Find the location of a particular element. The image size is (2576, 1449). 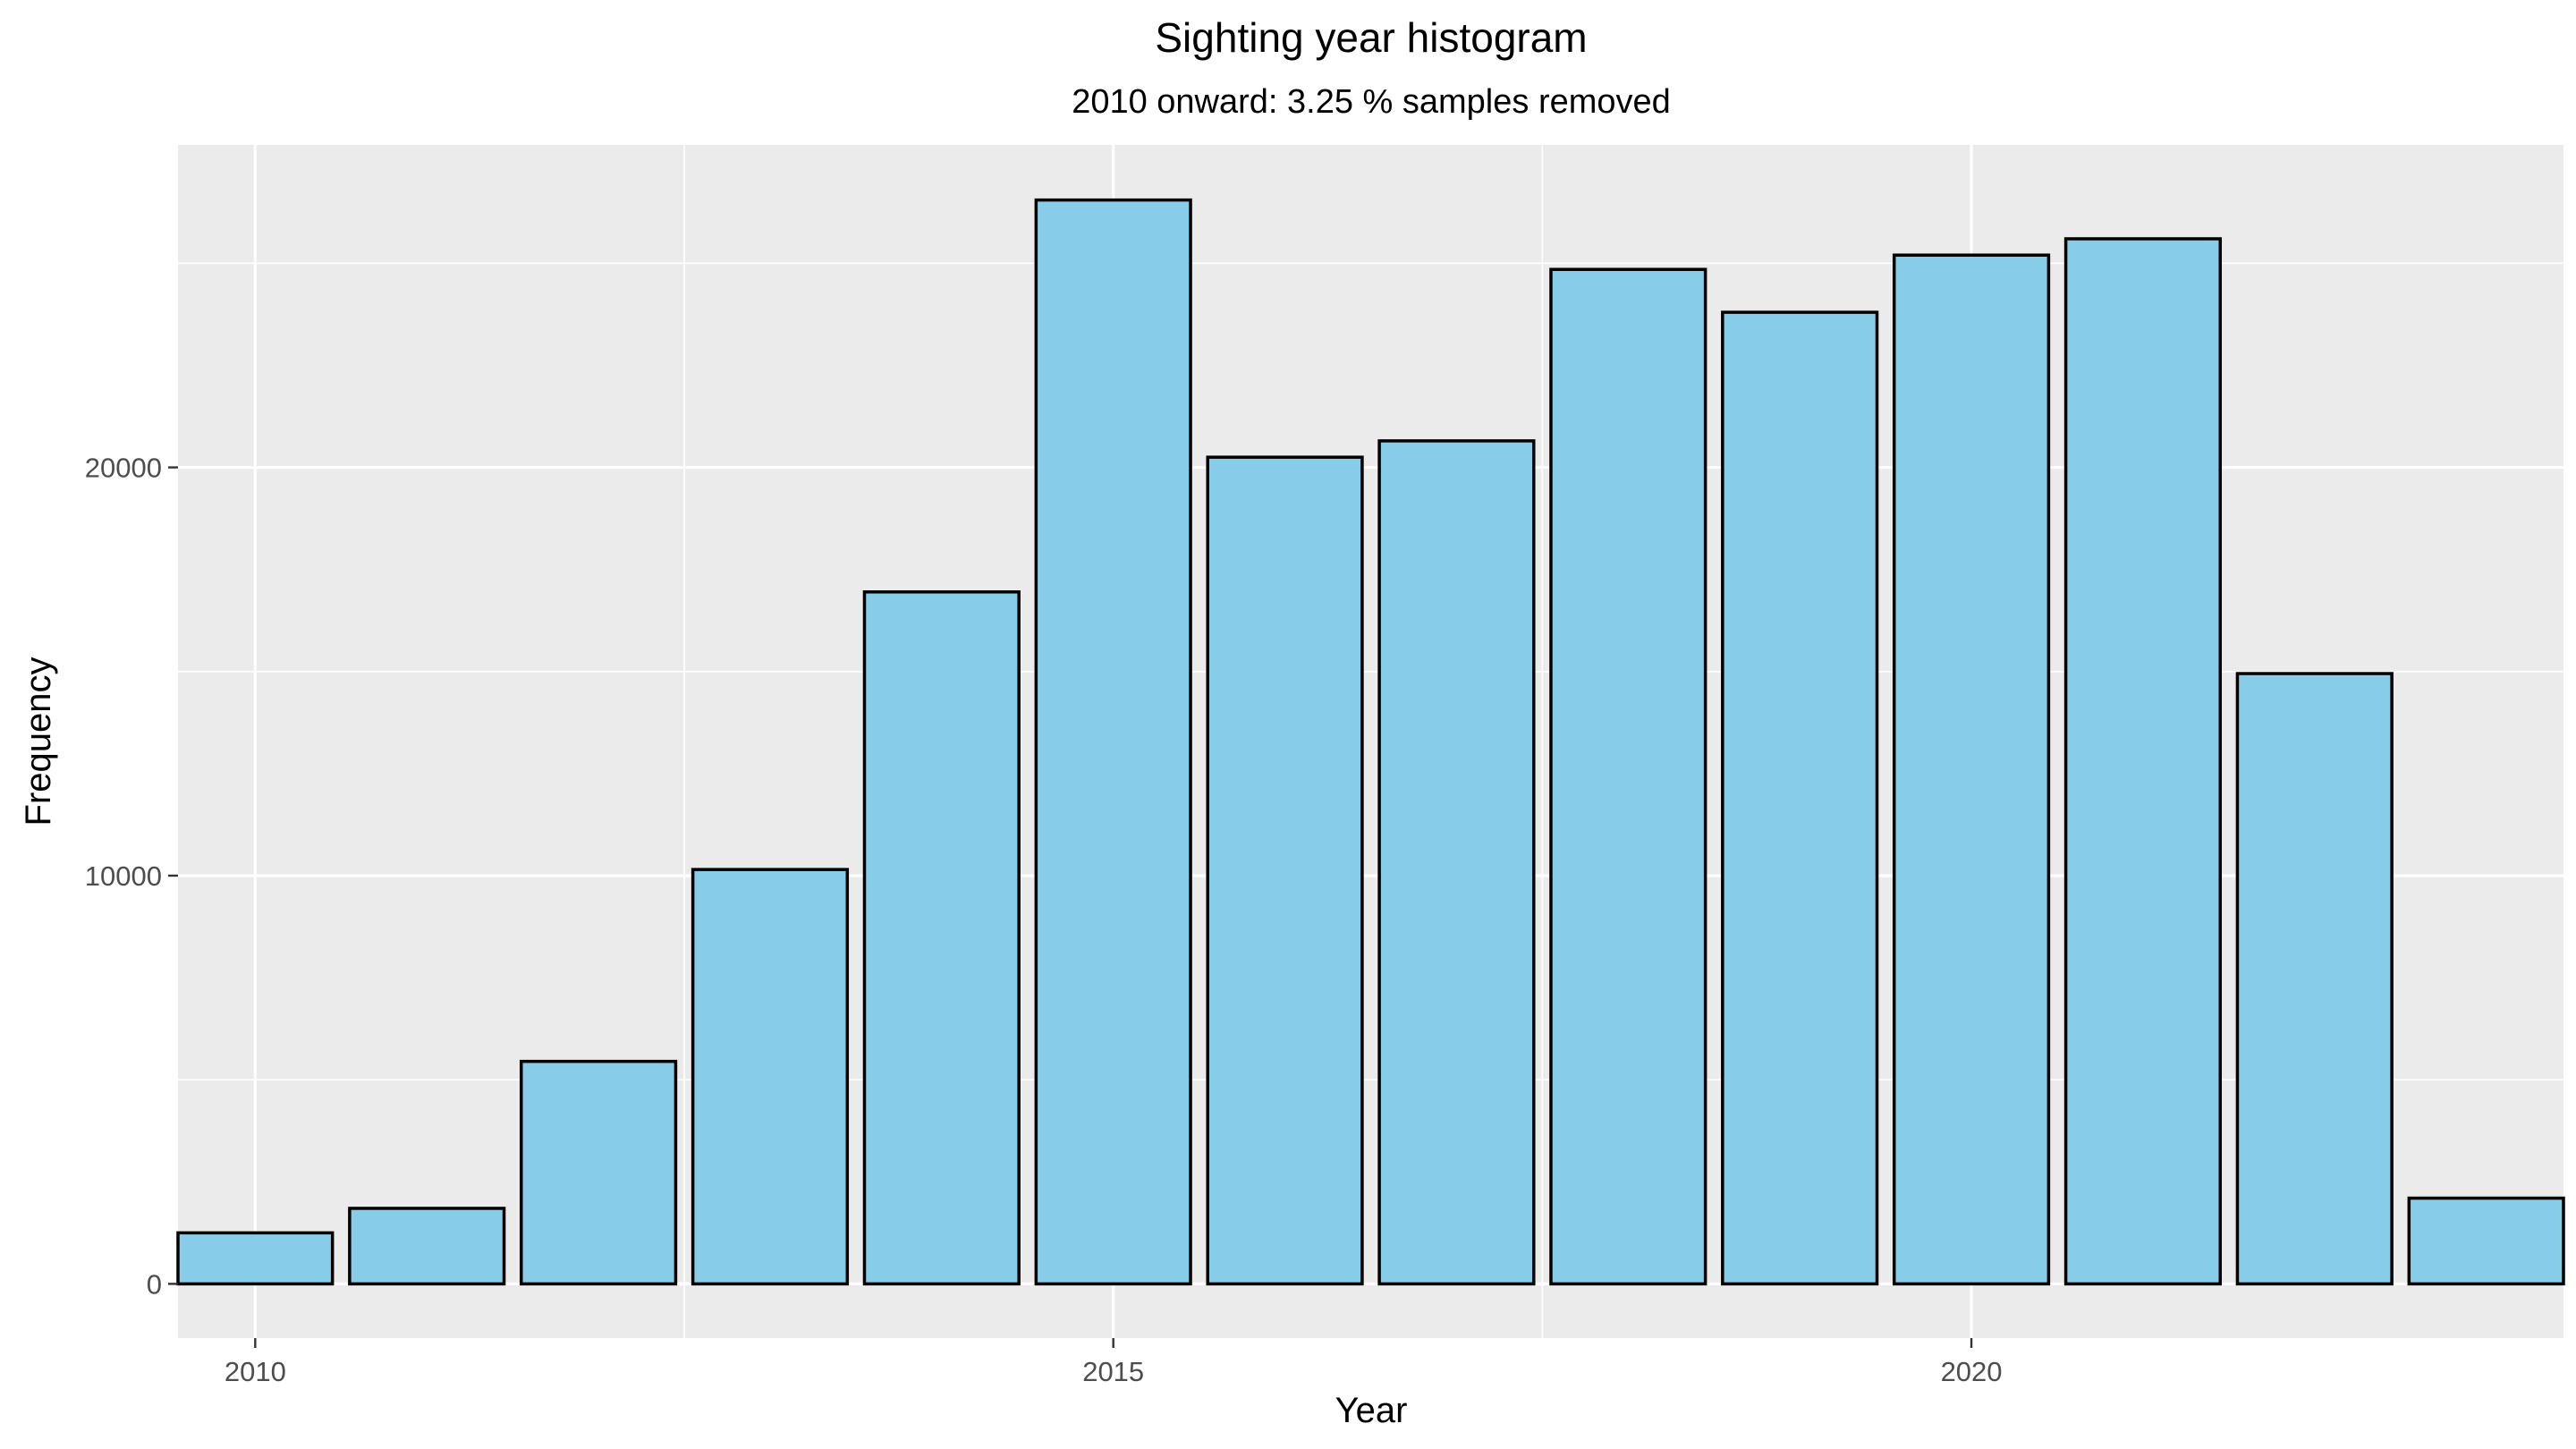

x-tick-label: 2010 is located at coordinates (255, 1371).